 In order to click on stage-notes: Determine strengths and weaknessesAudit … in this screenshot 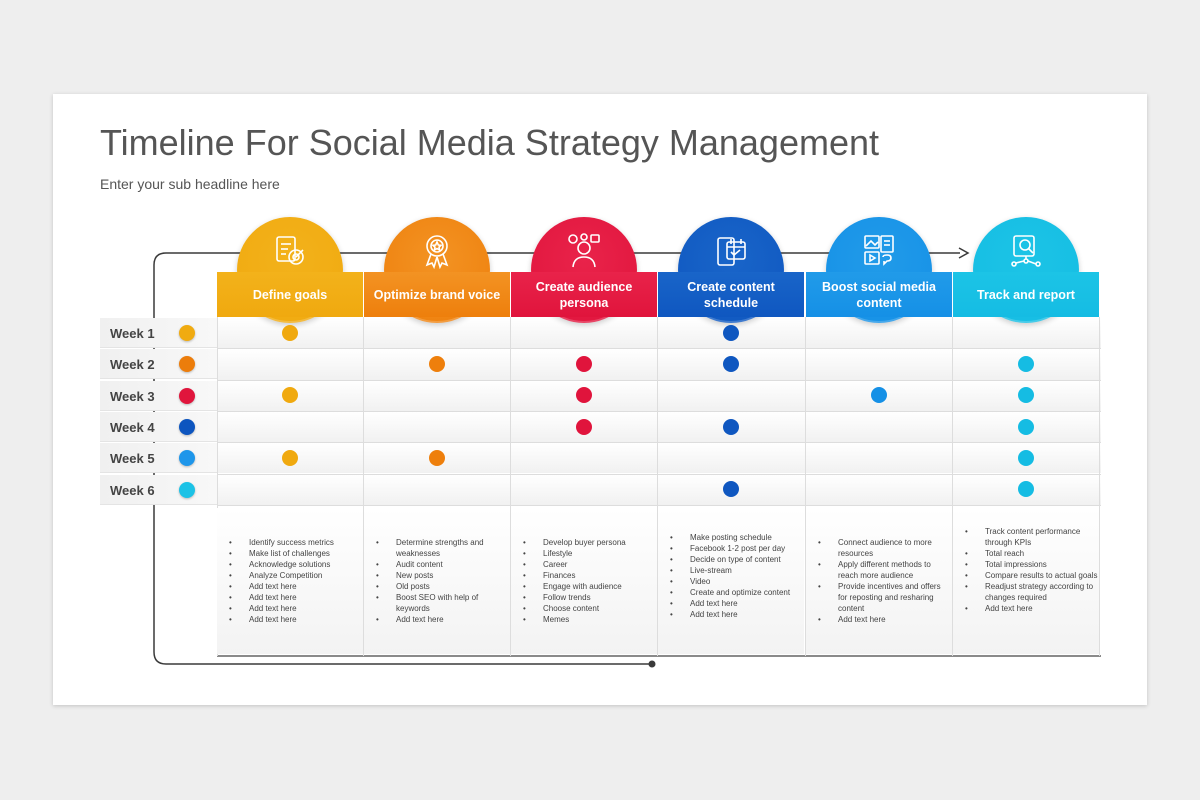, I will do `click(437, 581)`.